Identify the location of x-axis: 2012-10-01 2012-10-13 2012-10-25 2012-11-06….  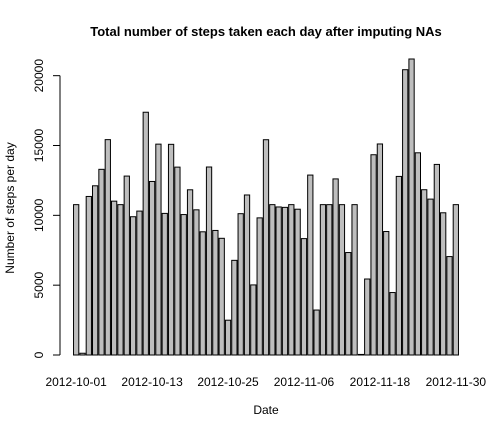
(265, 382).